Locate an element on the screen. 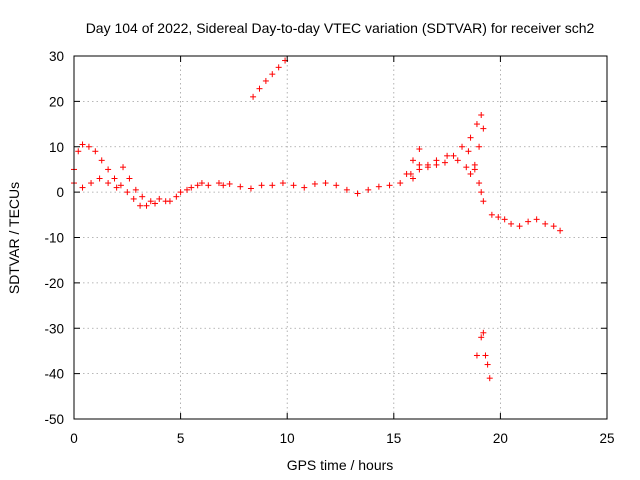  series-trace-b is located at coordinates (138, 184).